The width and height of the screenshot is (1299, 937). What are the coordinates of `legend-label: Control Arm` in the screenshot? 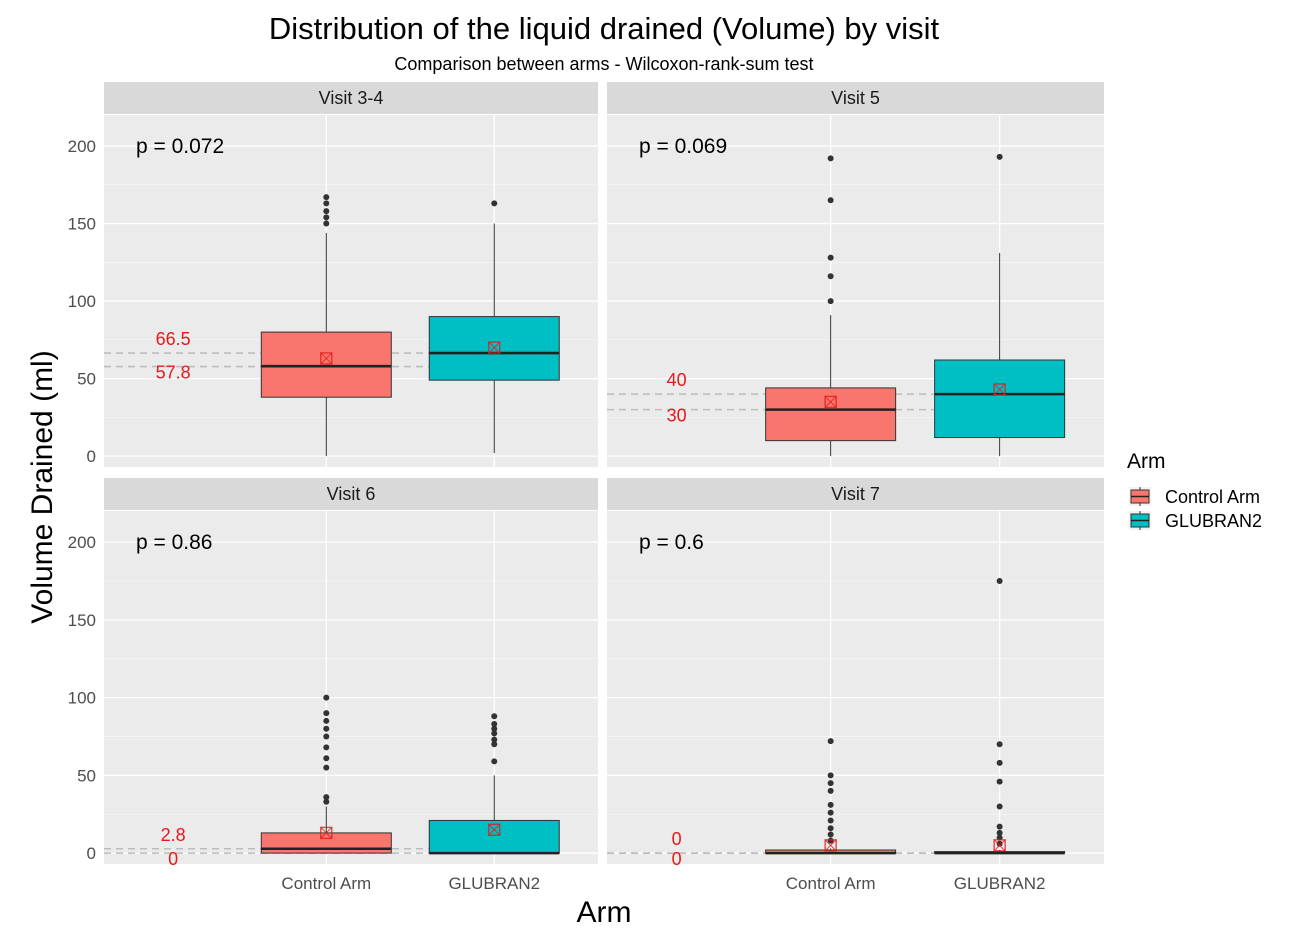 It's located at (1212, 497).